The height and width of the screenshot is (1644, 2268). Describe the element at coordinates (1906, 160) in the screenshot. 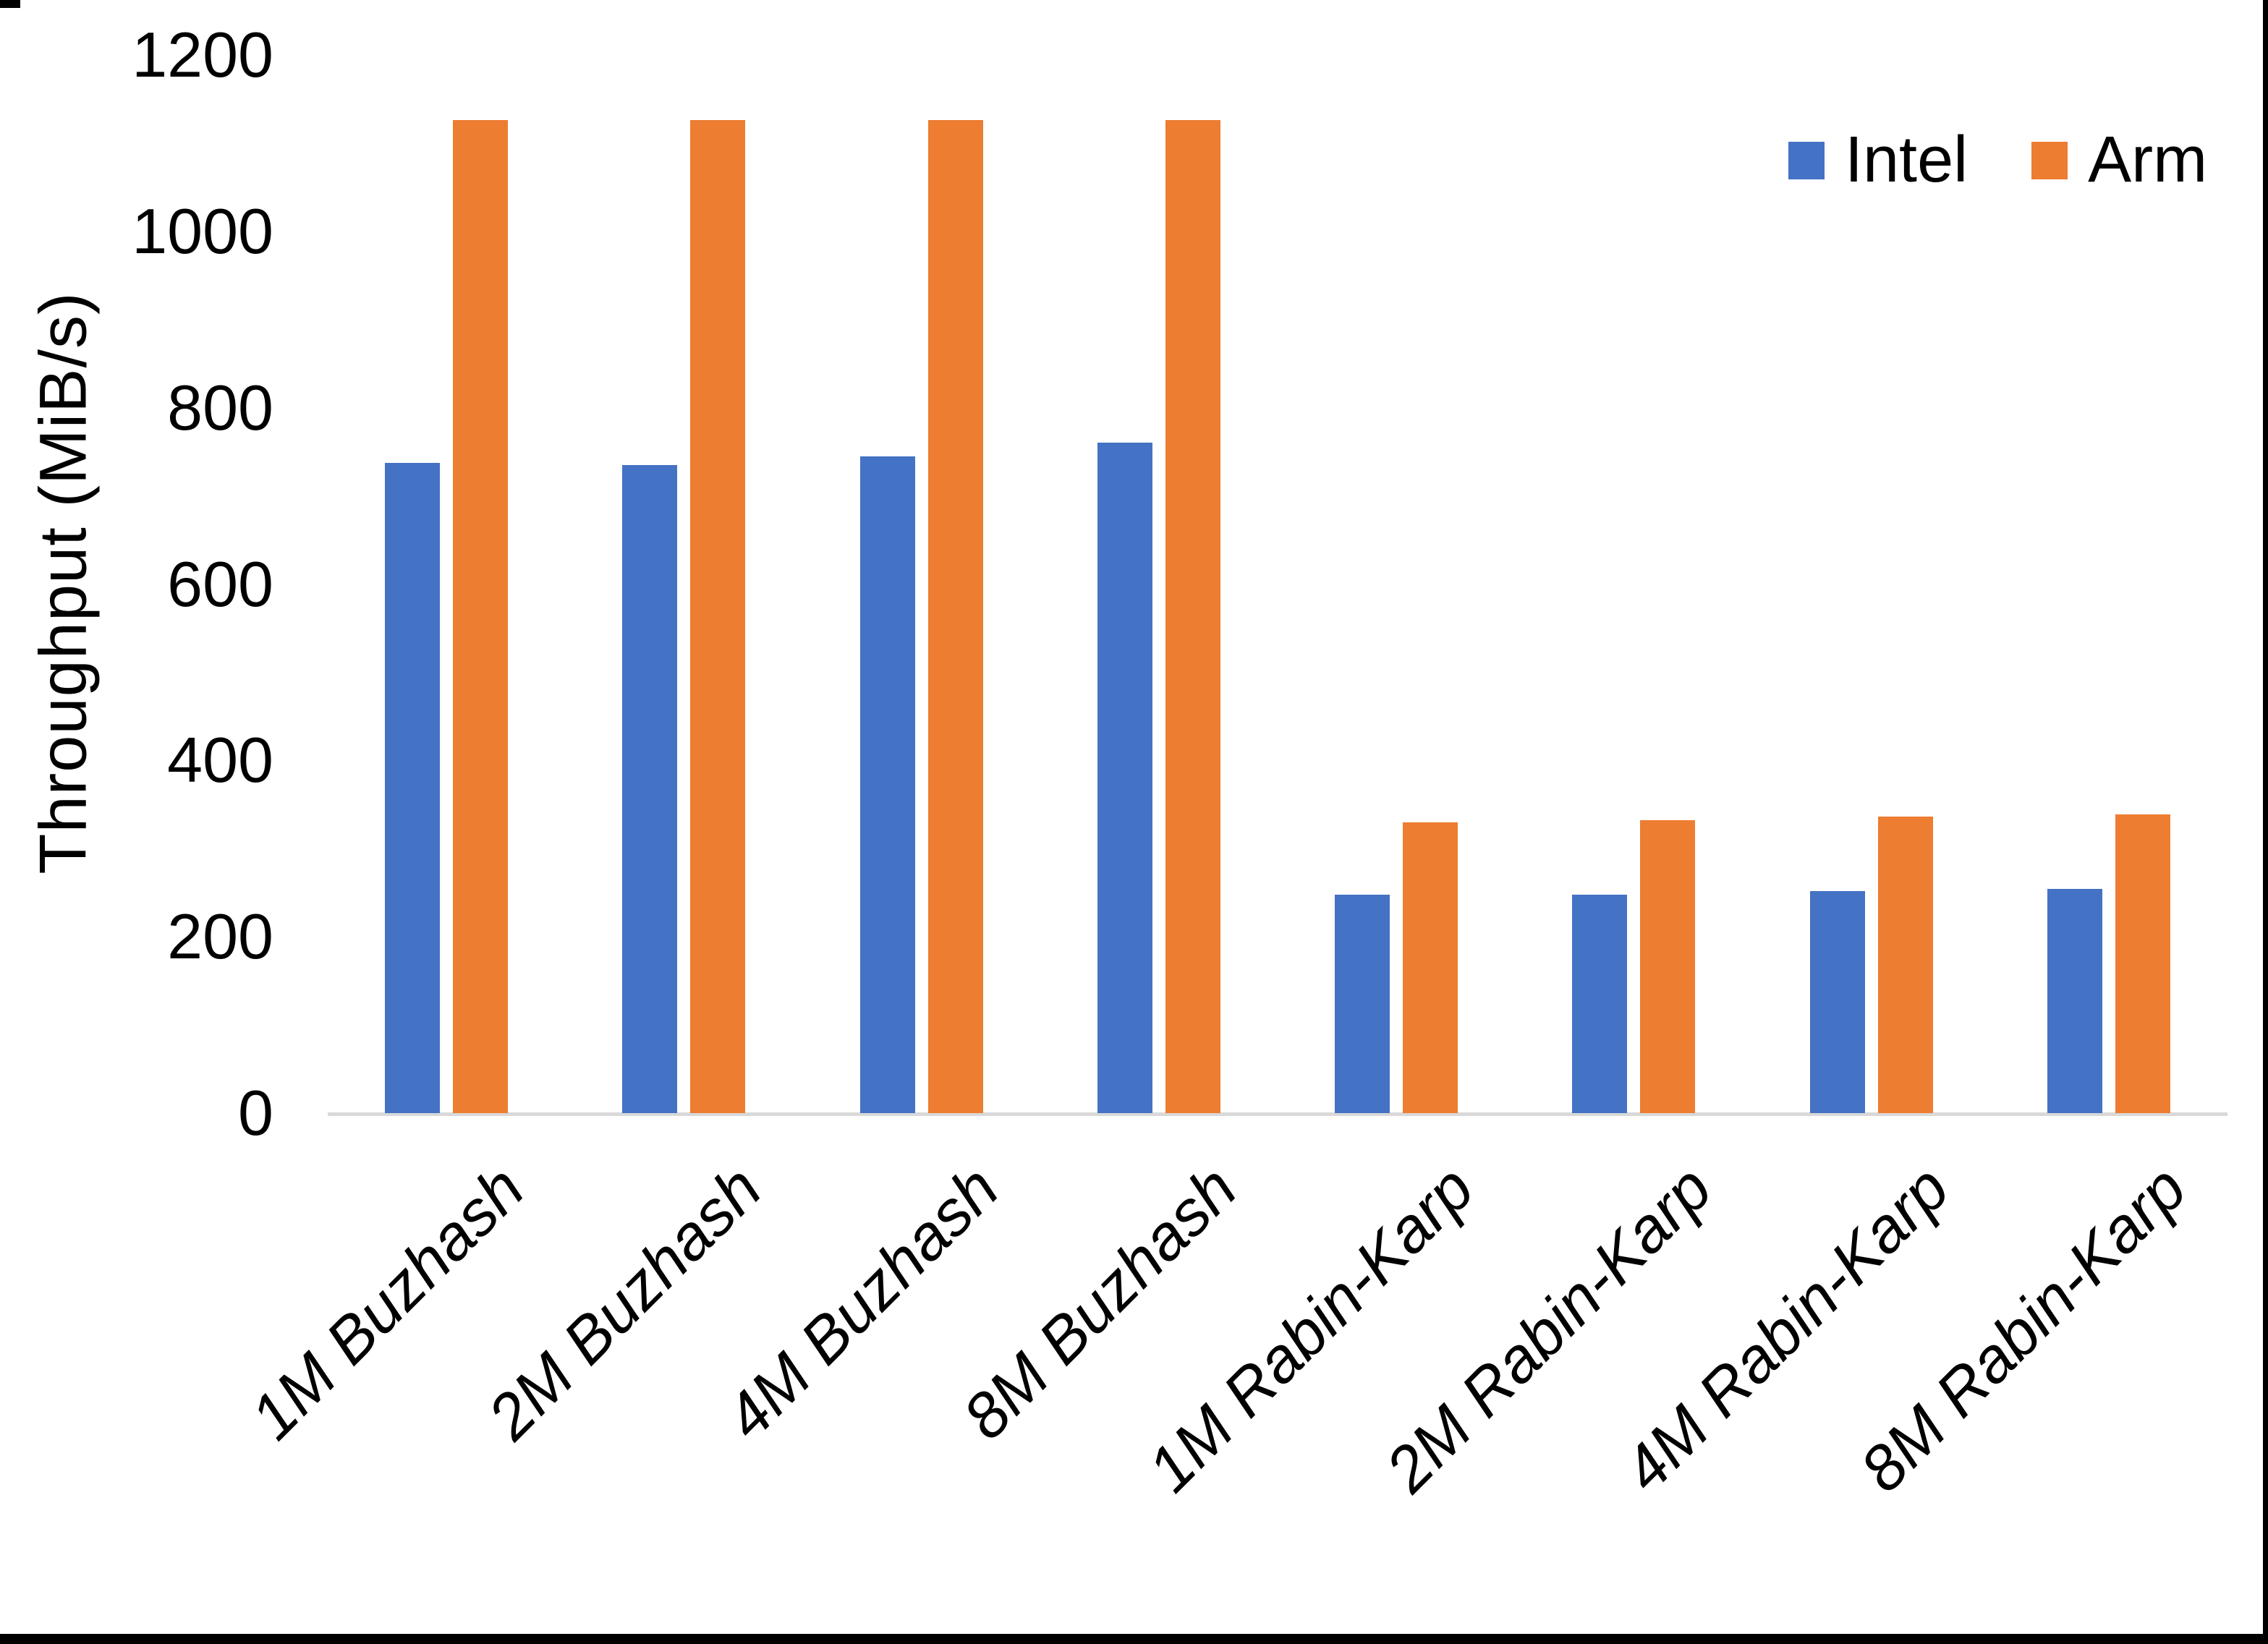

I see `legend-label-intel: Intel` at that location.